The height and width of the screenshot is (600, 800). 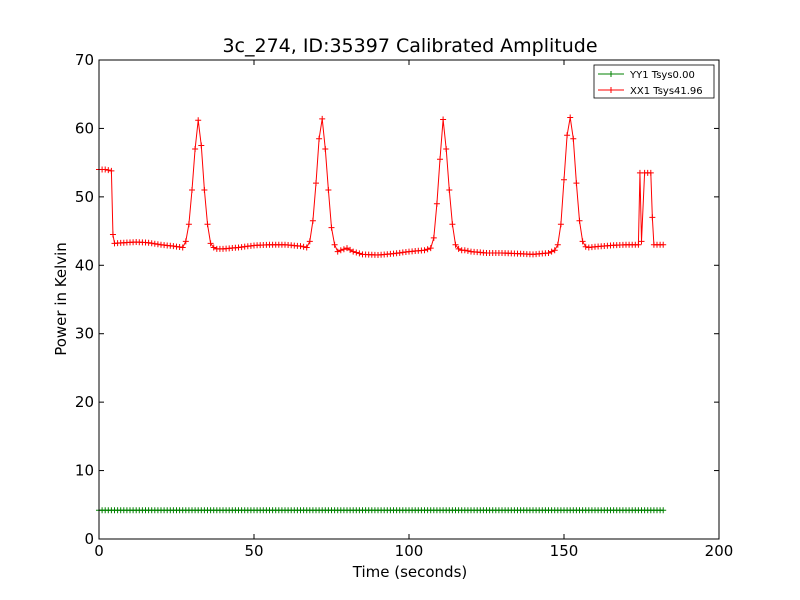 I want to click on chart-title: 3c_274, ID:35397 Calibrated Amplitude, so click(x=409, y=46).